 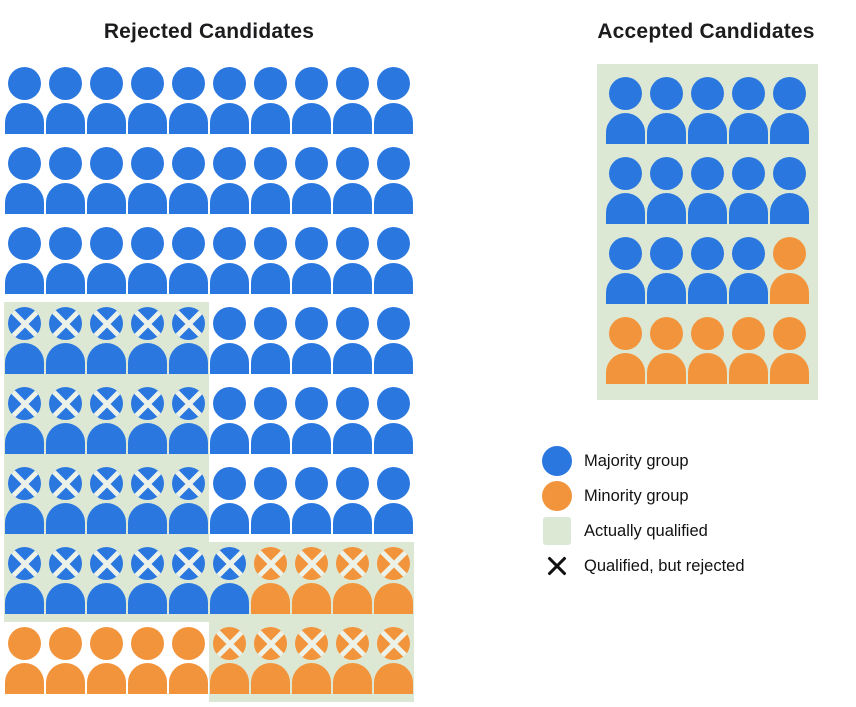 I want to click on legend-label-actually-qualified: Actually qualified, so click(x=646, y=530).